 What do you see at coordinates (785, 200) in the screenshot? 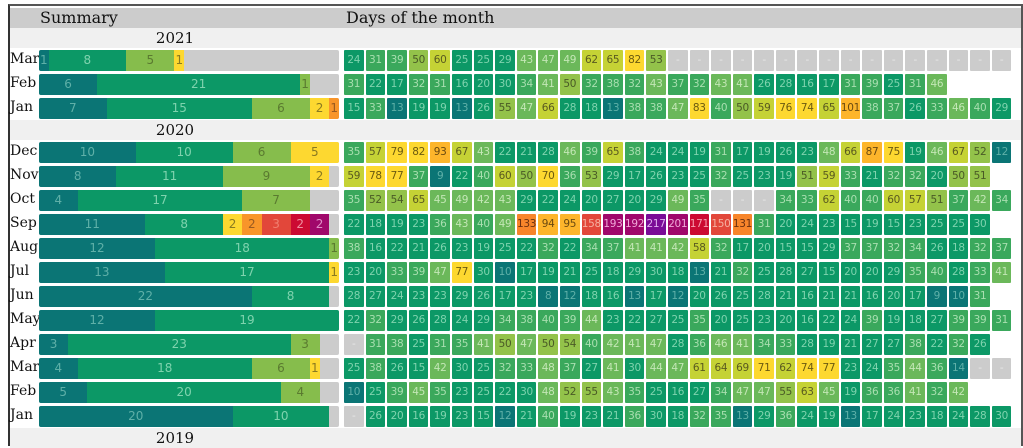
I see `day-cell: 34` at bounding box center [785, 200].